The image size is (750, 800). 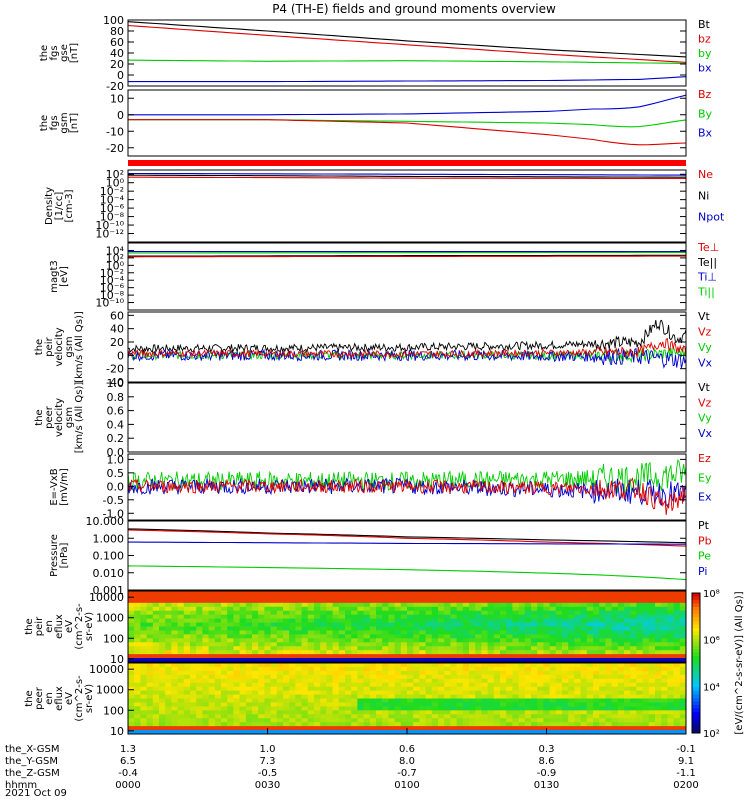 I want to click on colorbar-cell, so click(x=696, y=665).